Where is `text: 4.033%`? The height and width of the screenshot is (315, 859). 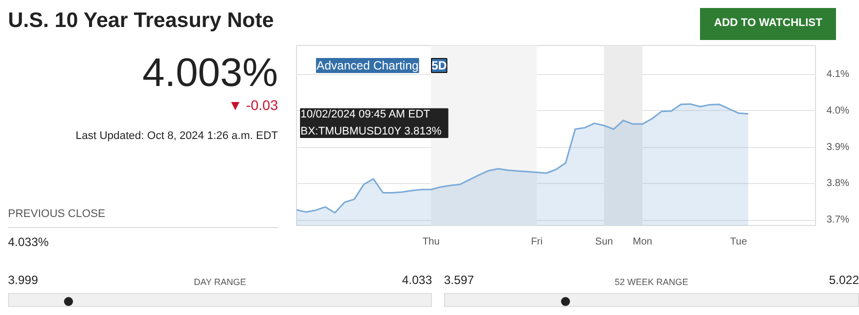
text: 4.033% is located at coordinates (29, 243).